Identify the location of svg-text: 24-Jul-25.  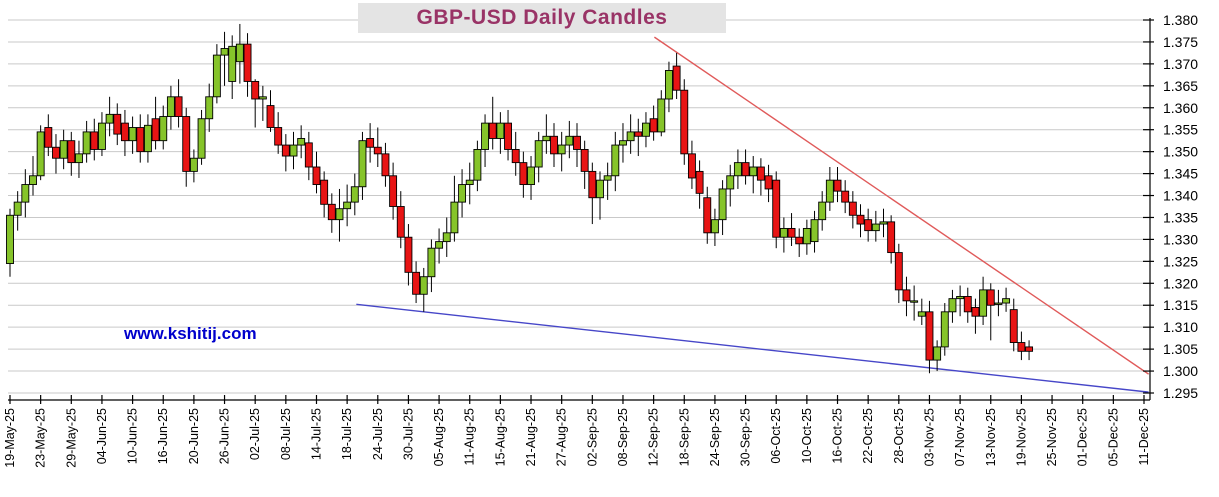
(378, 434).